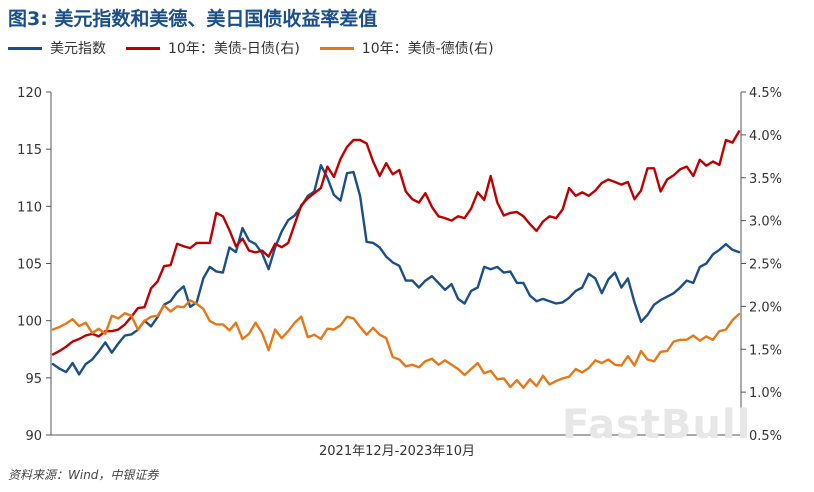 The width and height of the screenshot is (814, 492). What do you see at coordinates (765, 307) in the screenshot?
I see `right-tick-label: 2.0%` at bounding box center [765, 307].